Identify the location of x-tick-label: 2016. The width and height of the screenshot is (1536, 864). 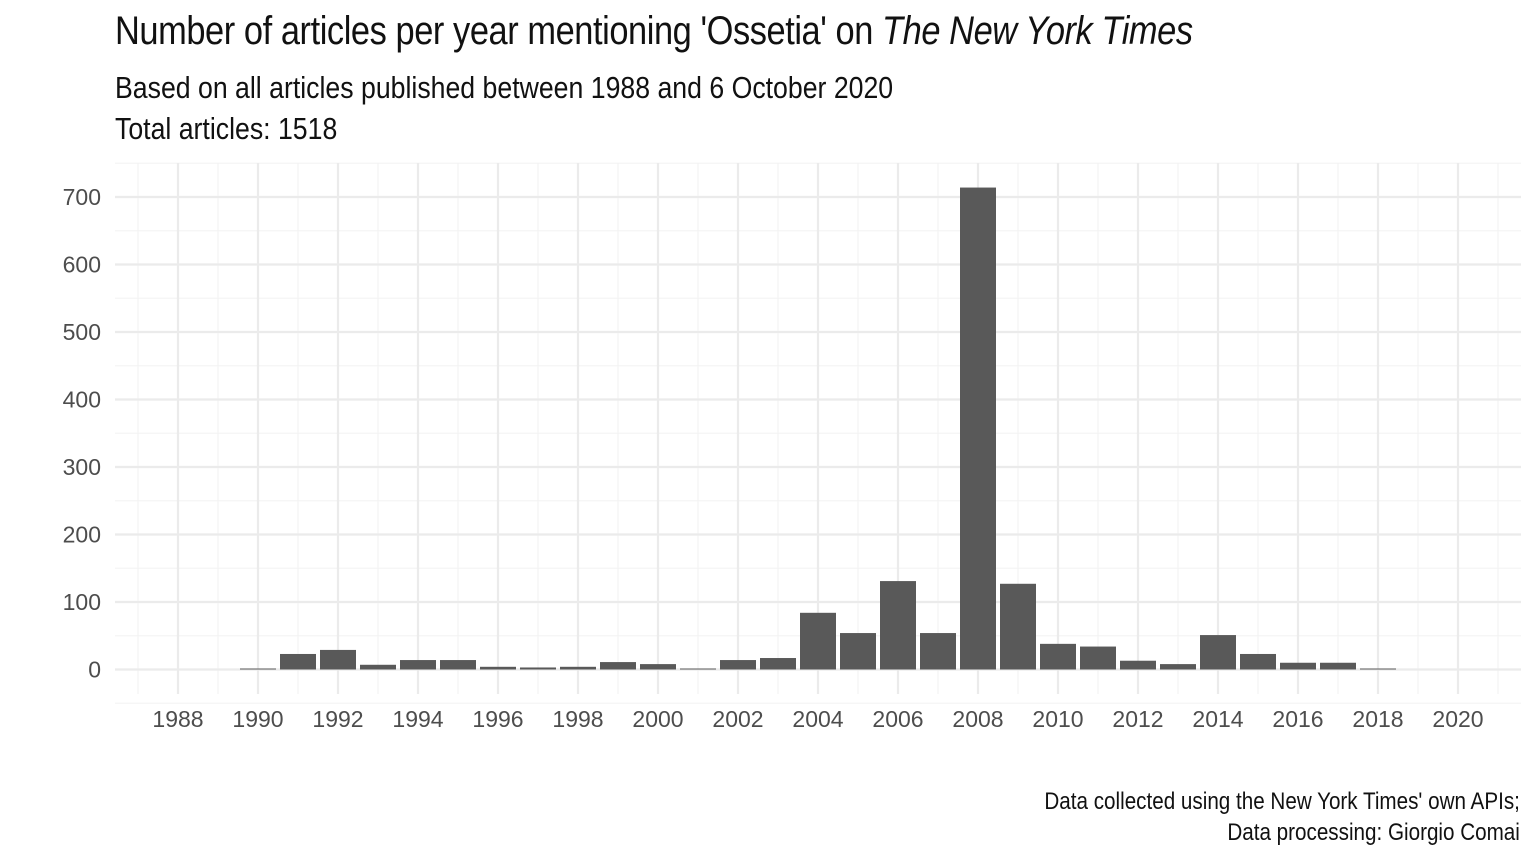
(1297, 719).